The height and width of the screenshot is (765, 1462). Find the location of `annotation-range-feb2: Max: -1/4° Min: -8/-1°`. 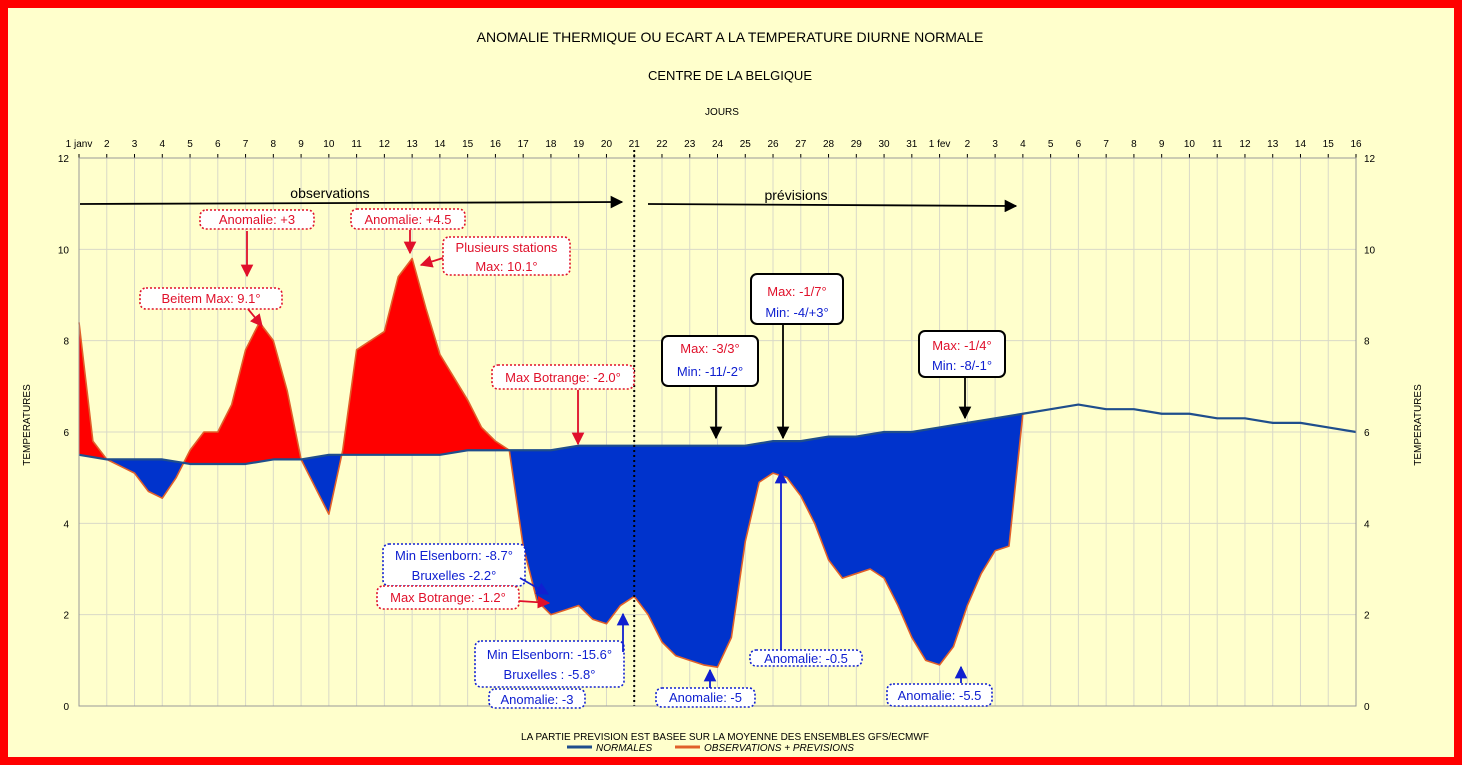

annotation-range-feb2: Max: -1/4° Min: -8/-1° is located at coordinates (962, 354).